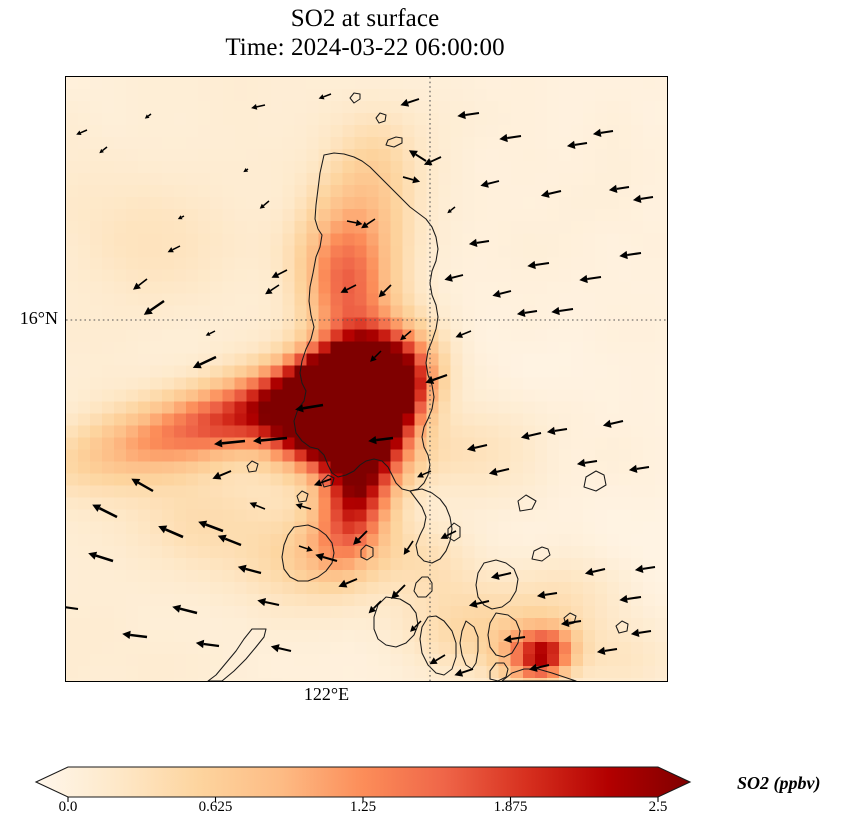 This screenshot has height=836, width=841. Describe the element at coordinates (396, 622) in the screenshot. I see `panay-island` at that location.